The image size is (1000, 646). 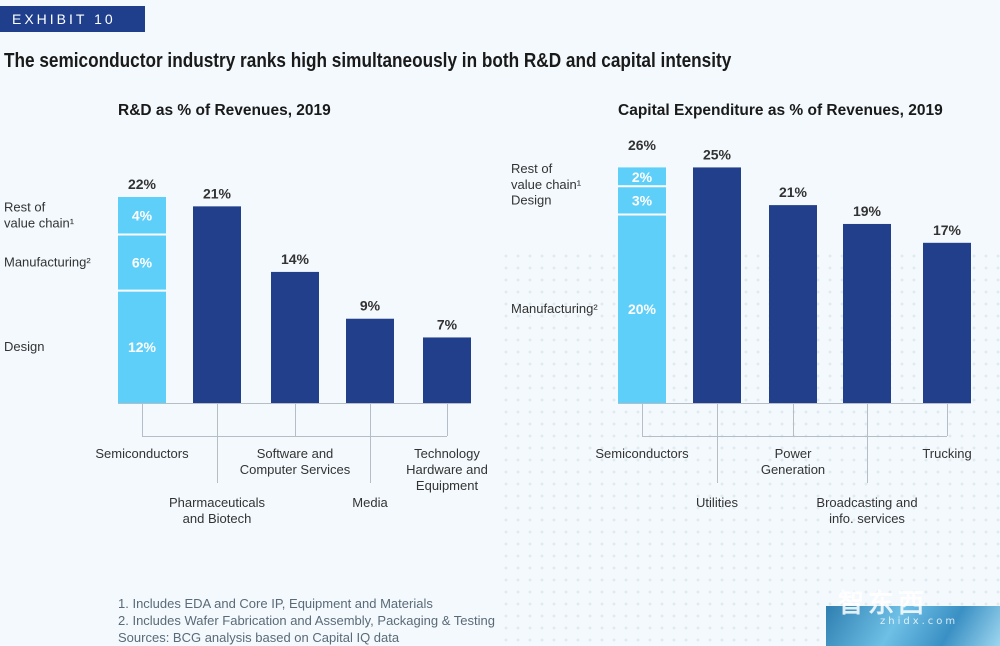 I want to click on chart-1-value-label-1: 22%, so click(x=142, y=184).